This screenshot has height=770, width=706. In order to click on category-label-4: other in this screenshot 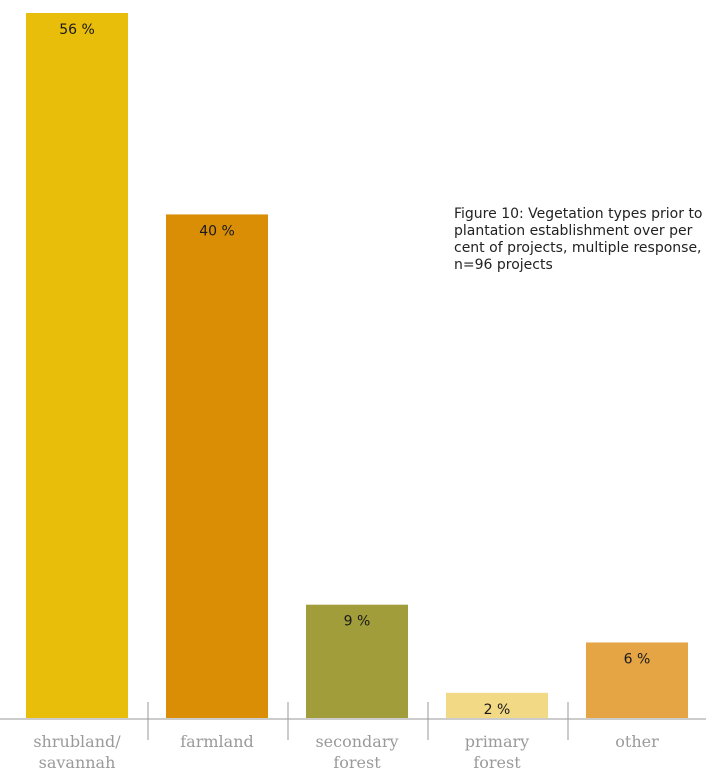, I will do `click(637, 741)`.